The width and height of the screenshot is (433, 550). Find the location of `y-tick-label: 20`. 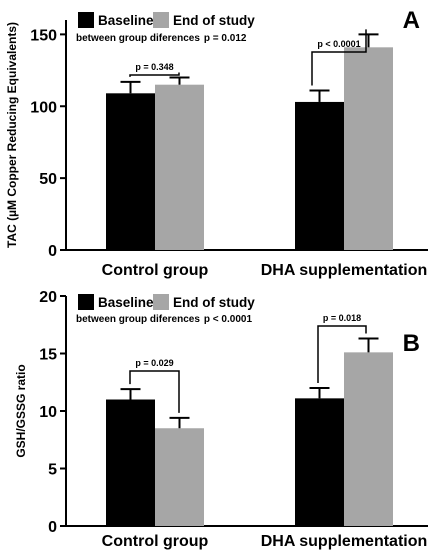

y-tick-label: 20 is located at coordinates (48, 297).